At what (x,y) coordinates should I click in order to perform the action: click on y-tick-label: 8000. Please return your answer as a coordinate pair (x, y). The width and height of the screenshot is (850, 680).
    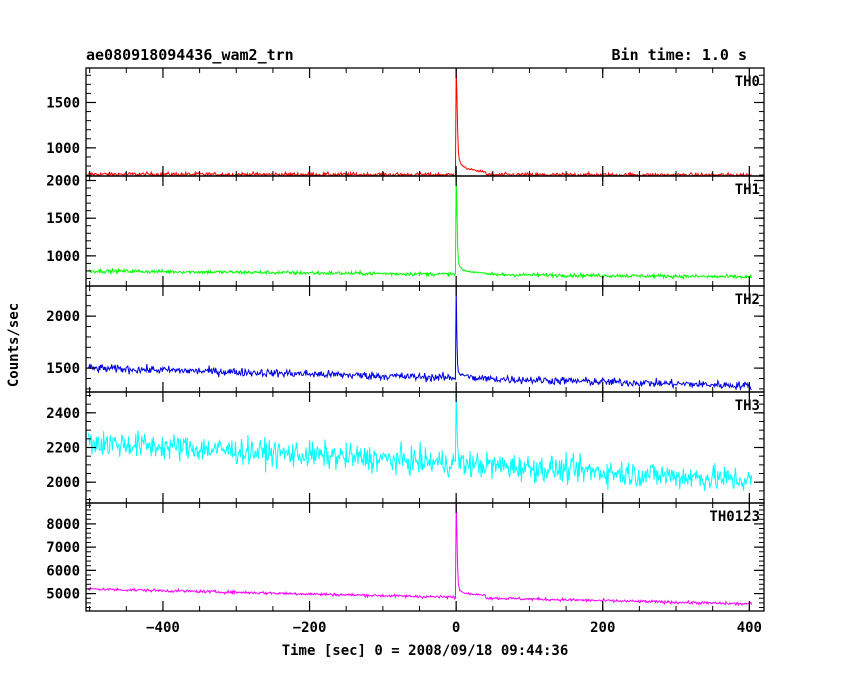
    Looking at the image, I should click on (63, 525).